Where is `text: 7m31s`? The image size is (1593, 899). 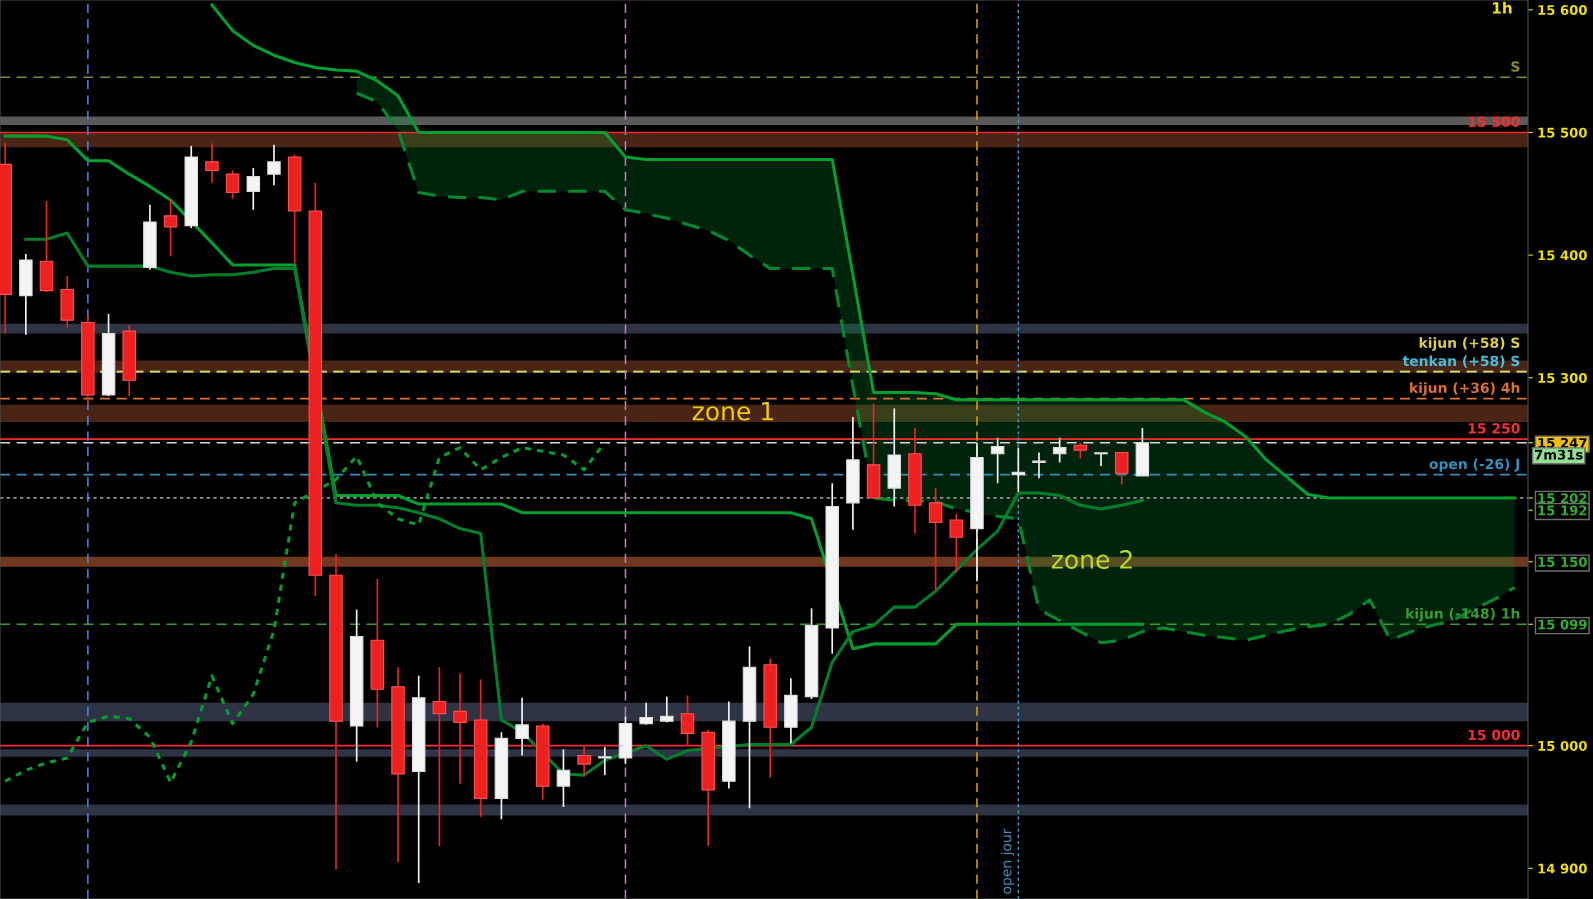
text: 7m31s is located at coordinates (1558, 454).